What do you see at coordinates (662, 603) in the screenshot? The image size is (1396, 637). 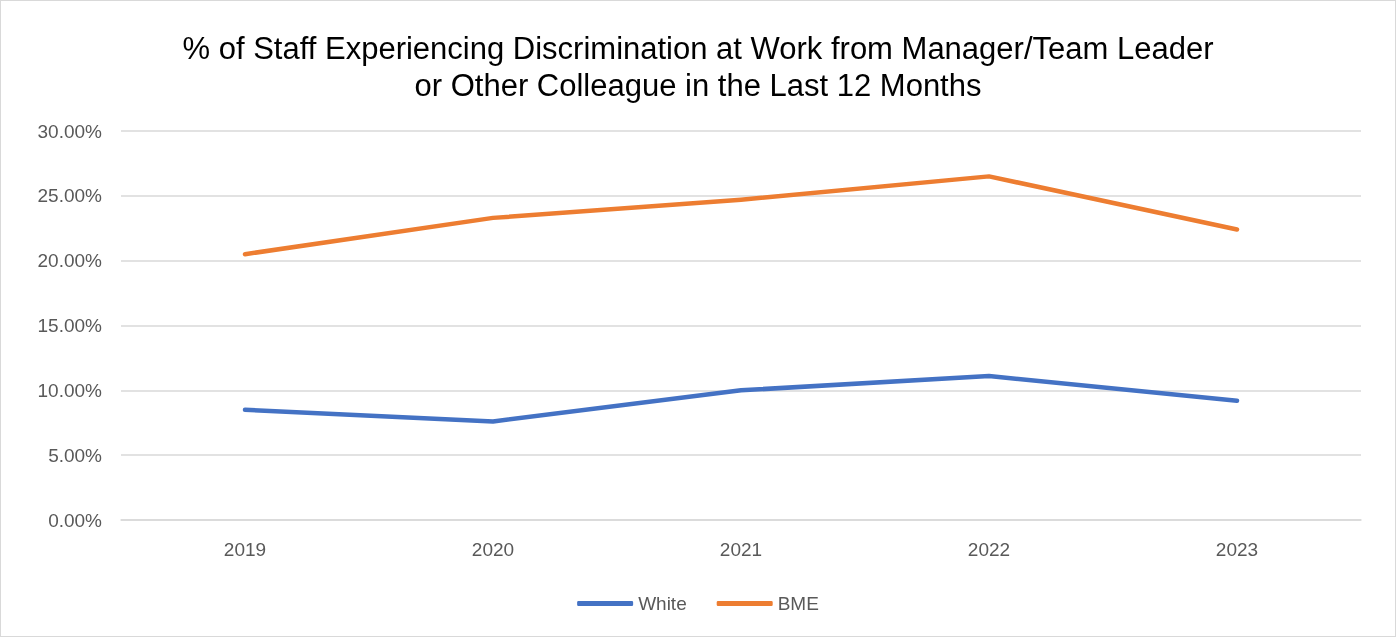 I see `legend-label: White` at bounding box center [662, 603].